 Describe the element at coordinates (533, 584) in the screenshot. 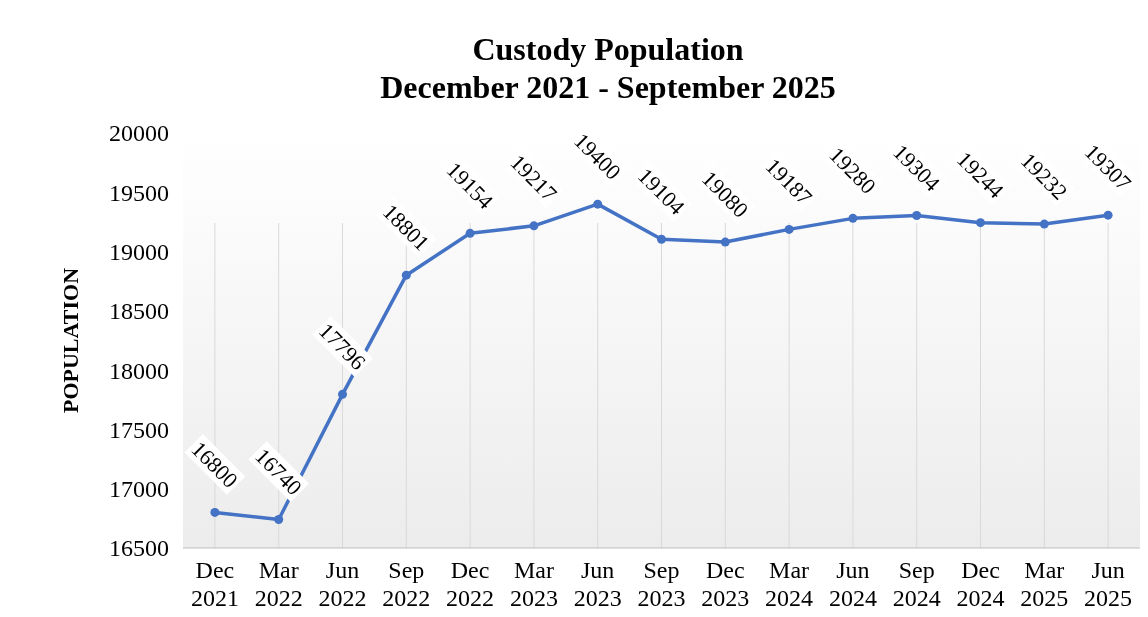

I see `x-tick-label: Mar 2023` at that location.